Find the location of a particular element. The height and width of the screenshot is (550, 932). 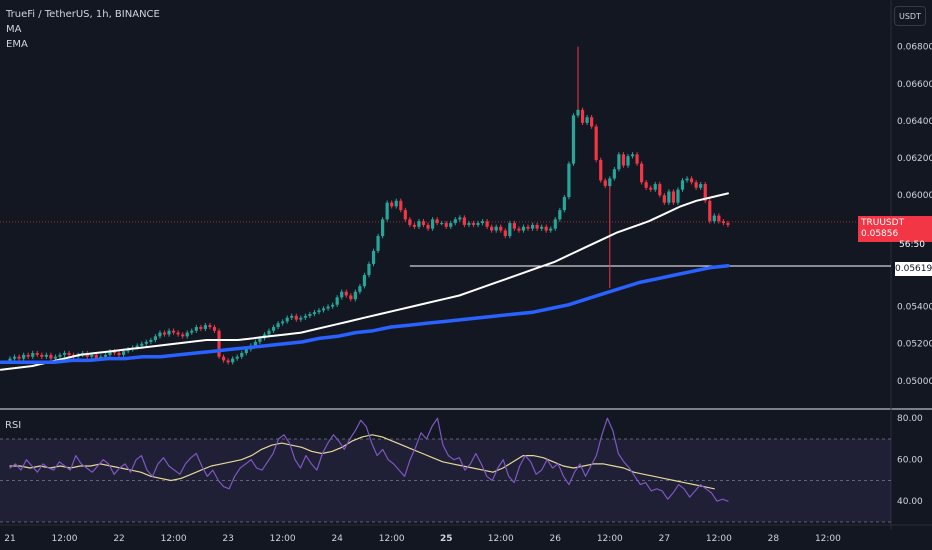

horizontal-line-price-tag: 0.05619 is located at coordinates (913, 269).